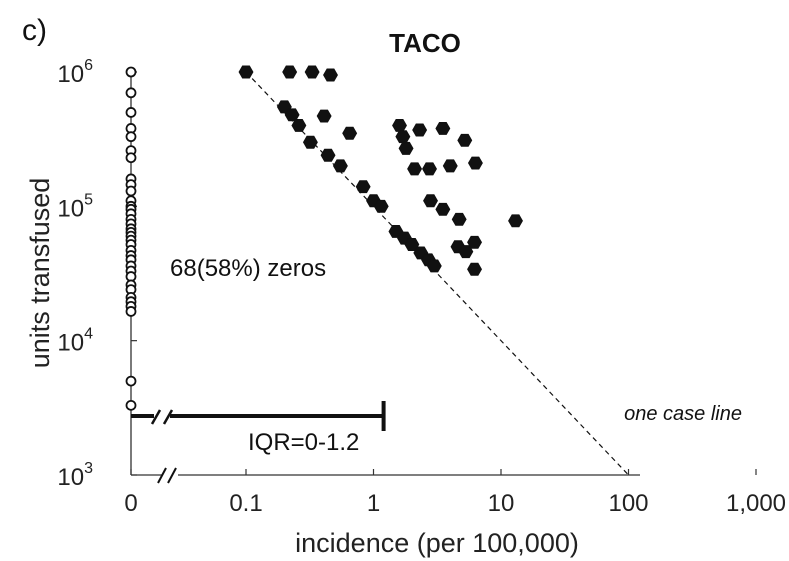 The width and height of the screenshot is (789, 561). What do you see at coordinates (34, 30) in the screenshot?
I see `panel-label: c)` at bounding box center [34, 30].